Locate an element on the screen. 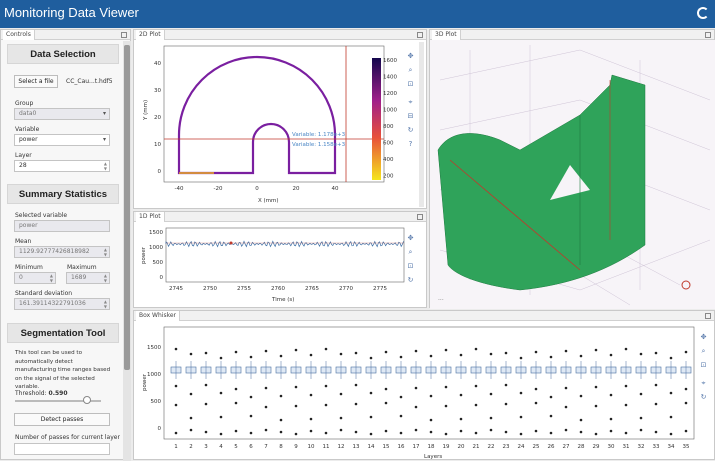 This screenshot has width=715, height=461. colorbar-tick: 200 is located at coordinates (388, 177).